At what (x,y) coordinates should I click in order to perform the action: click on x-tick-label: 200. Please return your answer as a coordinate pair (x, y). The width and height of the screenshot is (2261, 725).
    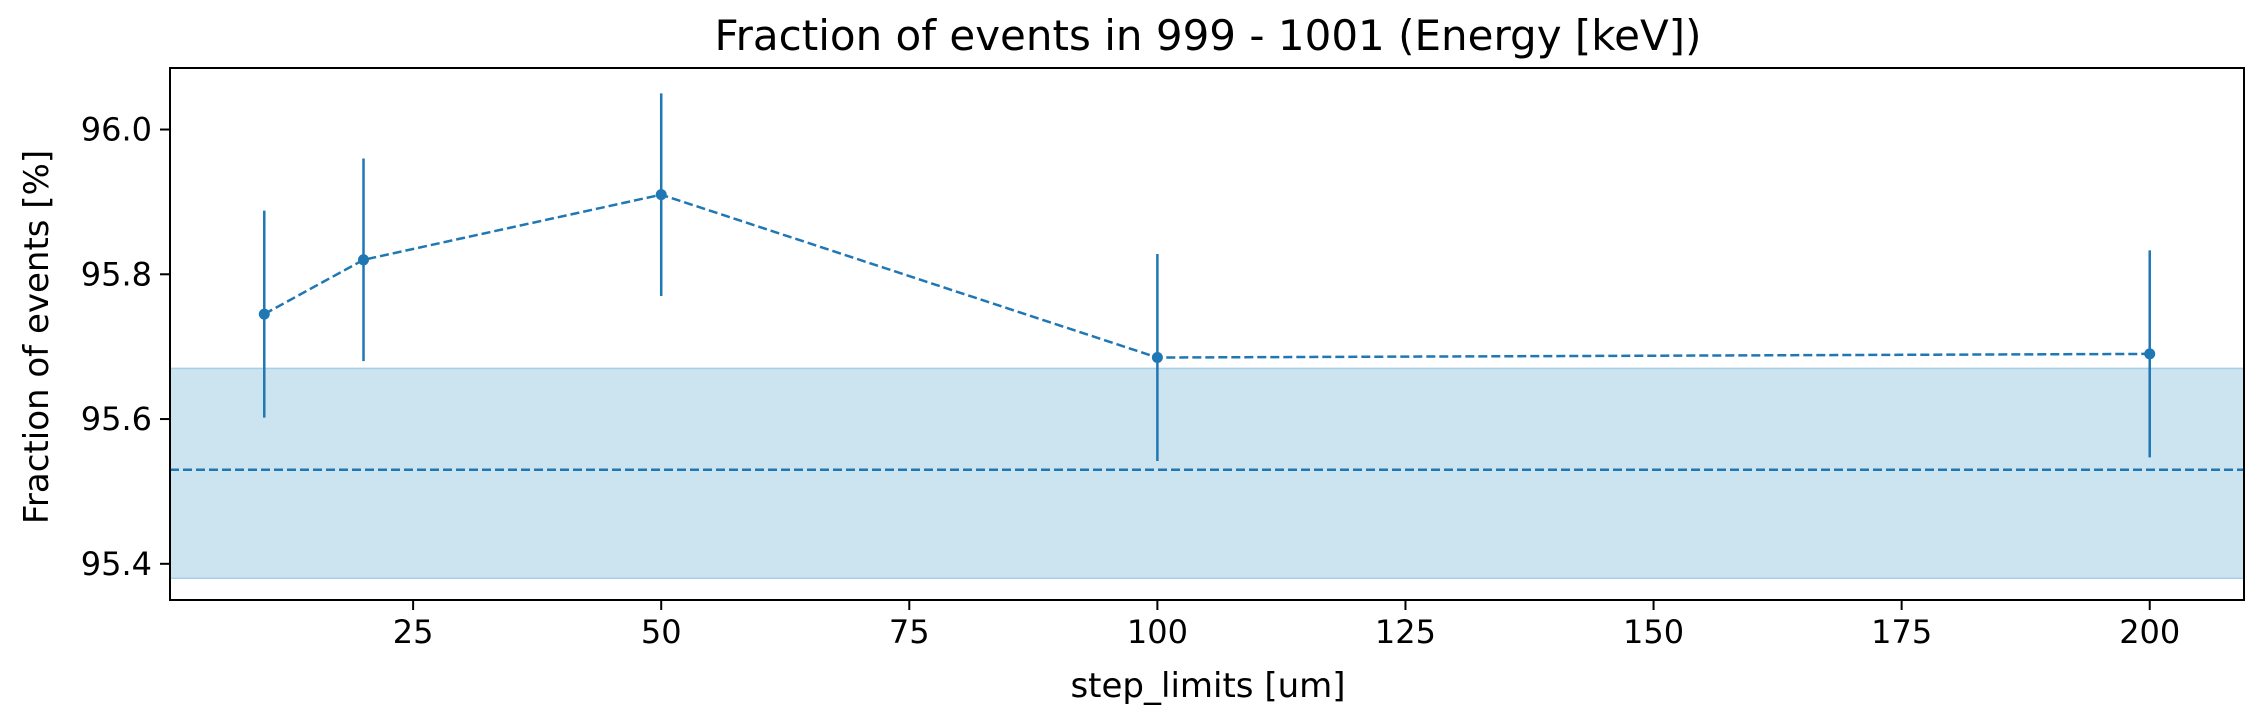
    Looking at the image, I should click on (2149, 632).